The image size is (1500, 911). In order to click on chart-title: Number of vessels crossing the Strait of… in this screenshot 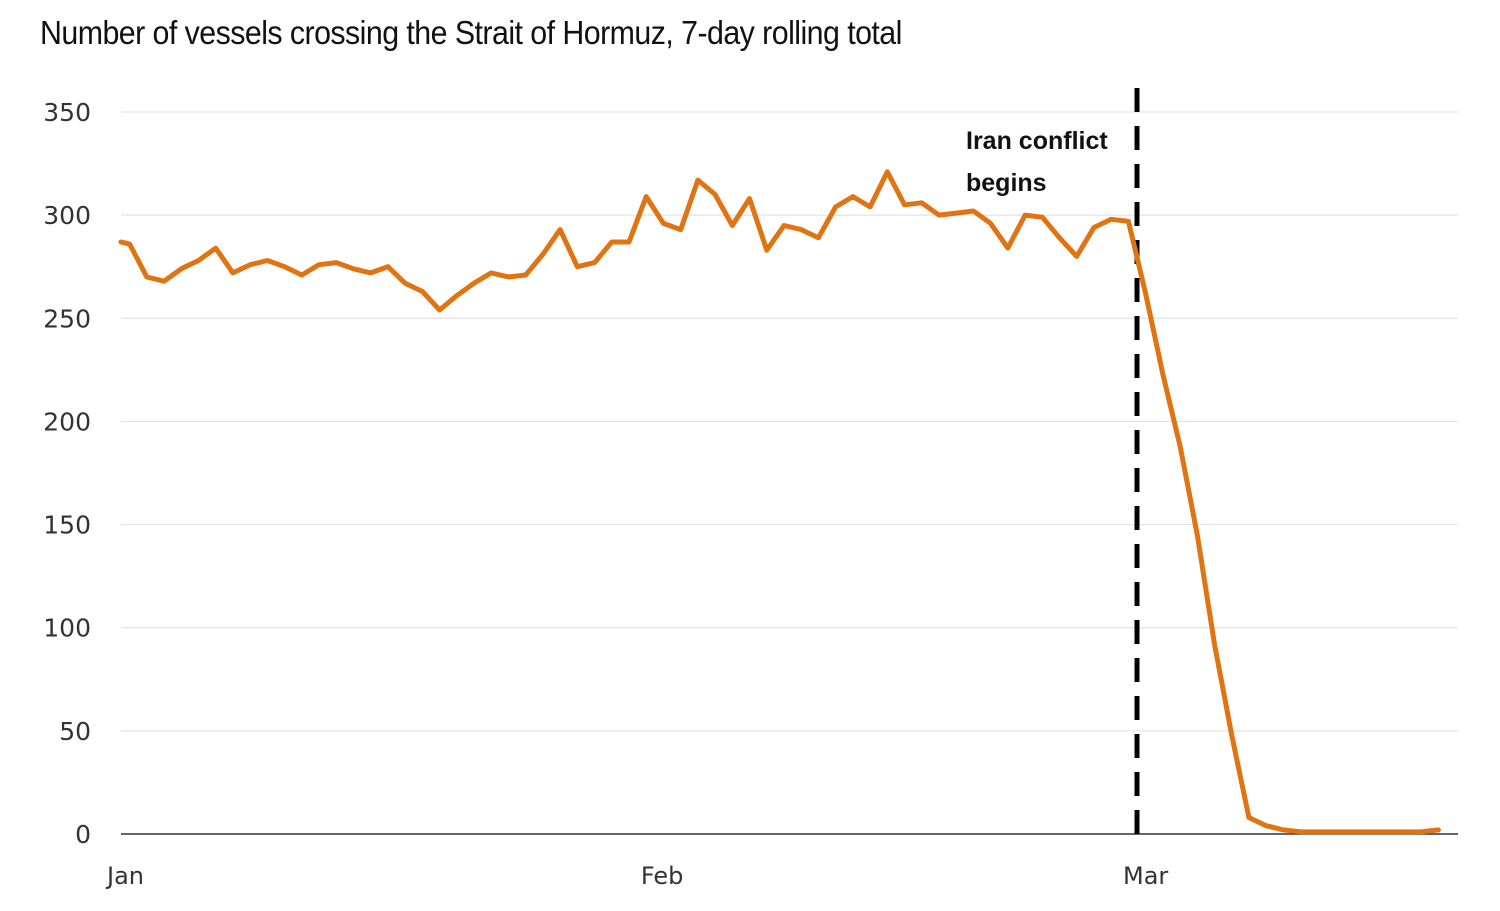, I will do `click(471, 32)`.